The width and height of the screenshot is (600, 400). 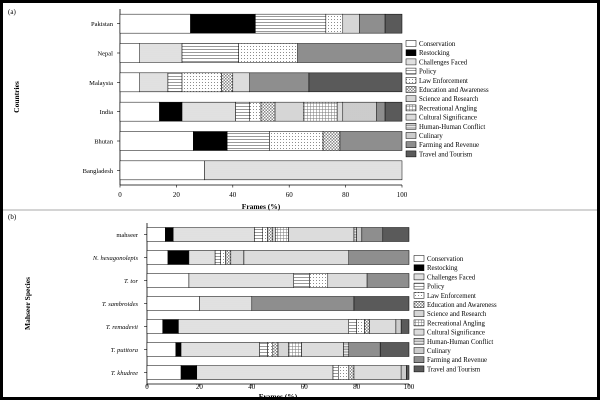 What do you see at coordinates (335, 372) in the screenshot?
I see `bar-segment-t-khudree-policy` at bounding box center [335, 372].